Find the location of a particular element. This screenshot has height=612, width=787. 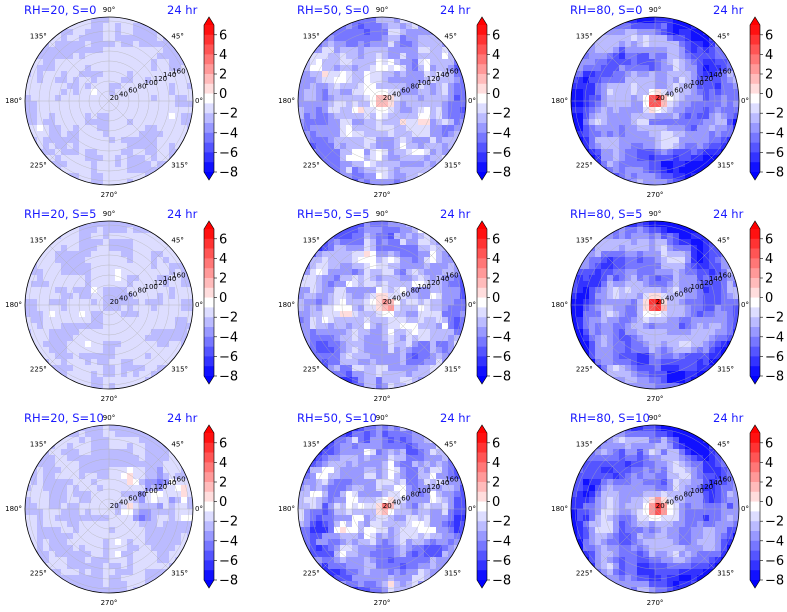

angle-tick-label: 90° is located at coordinates (655, 10).